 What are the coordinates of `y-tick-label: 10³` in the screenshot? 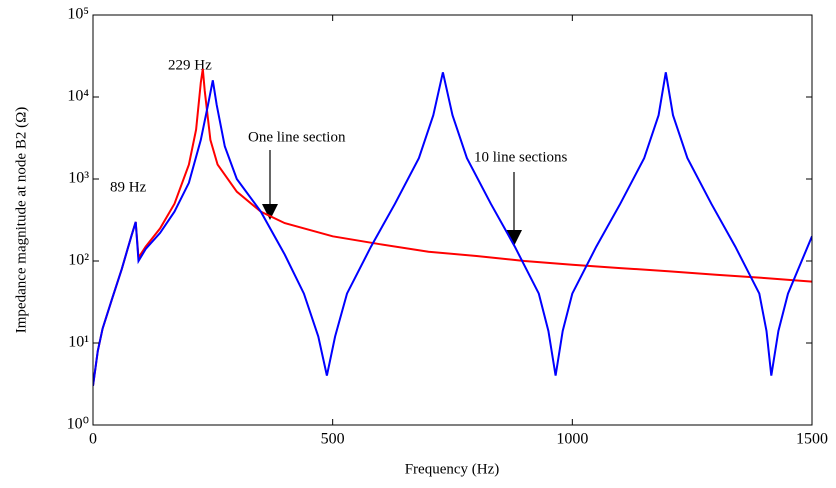 It's located at (78, 178).